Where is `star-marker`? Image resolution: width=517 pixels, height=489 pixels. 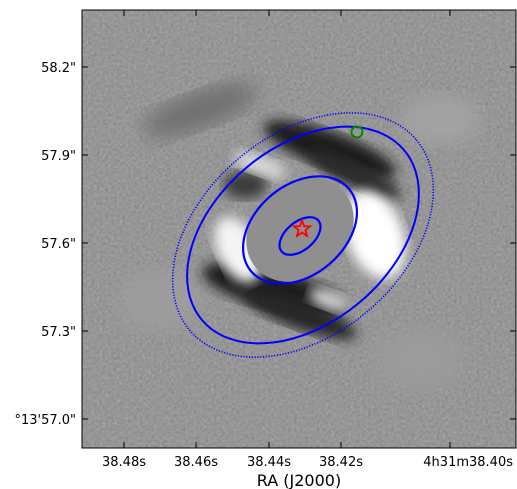 star-marker is located at coordinates (302, 227).